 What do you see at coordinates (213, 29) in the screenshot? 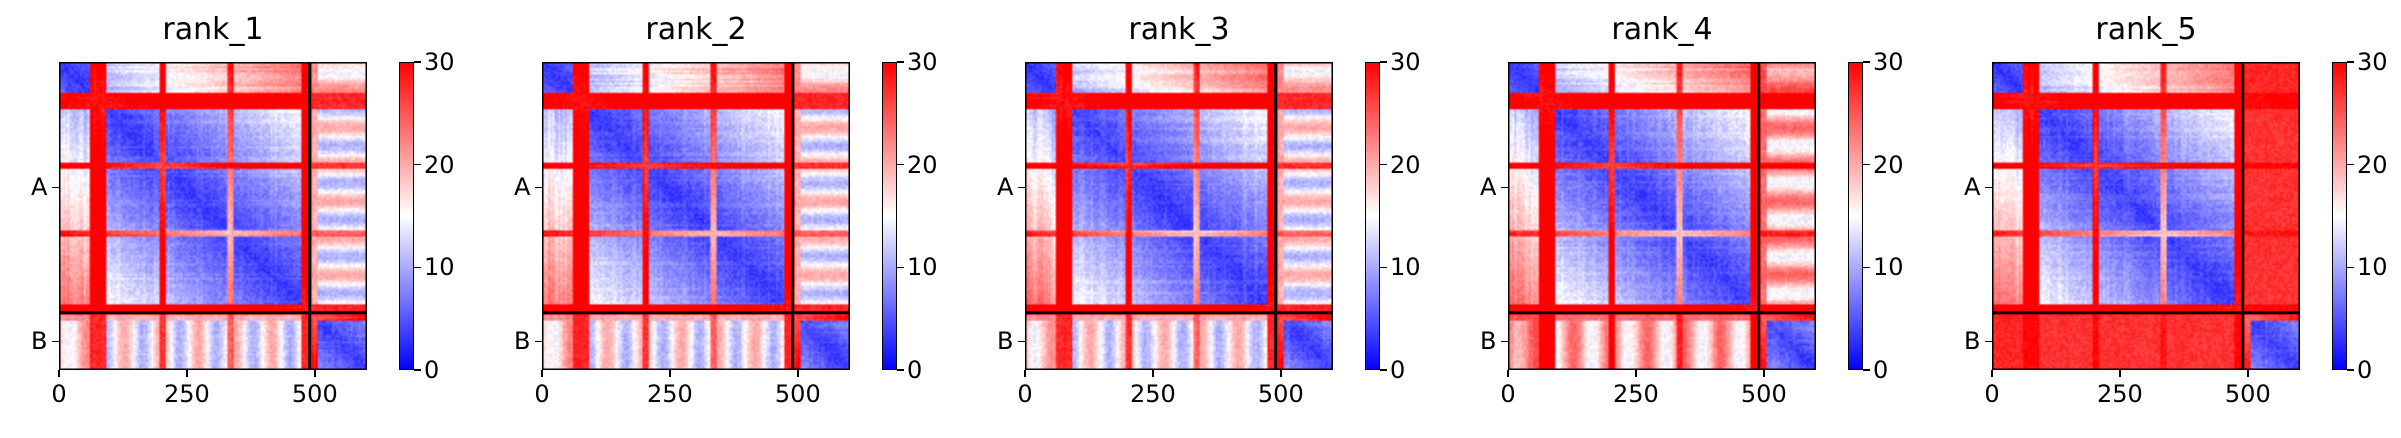
I see `chart-title: rank_1` at bounding box center [213, 29].